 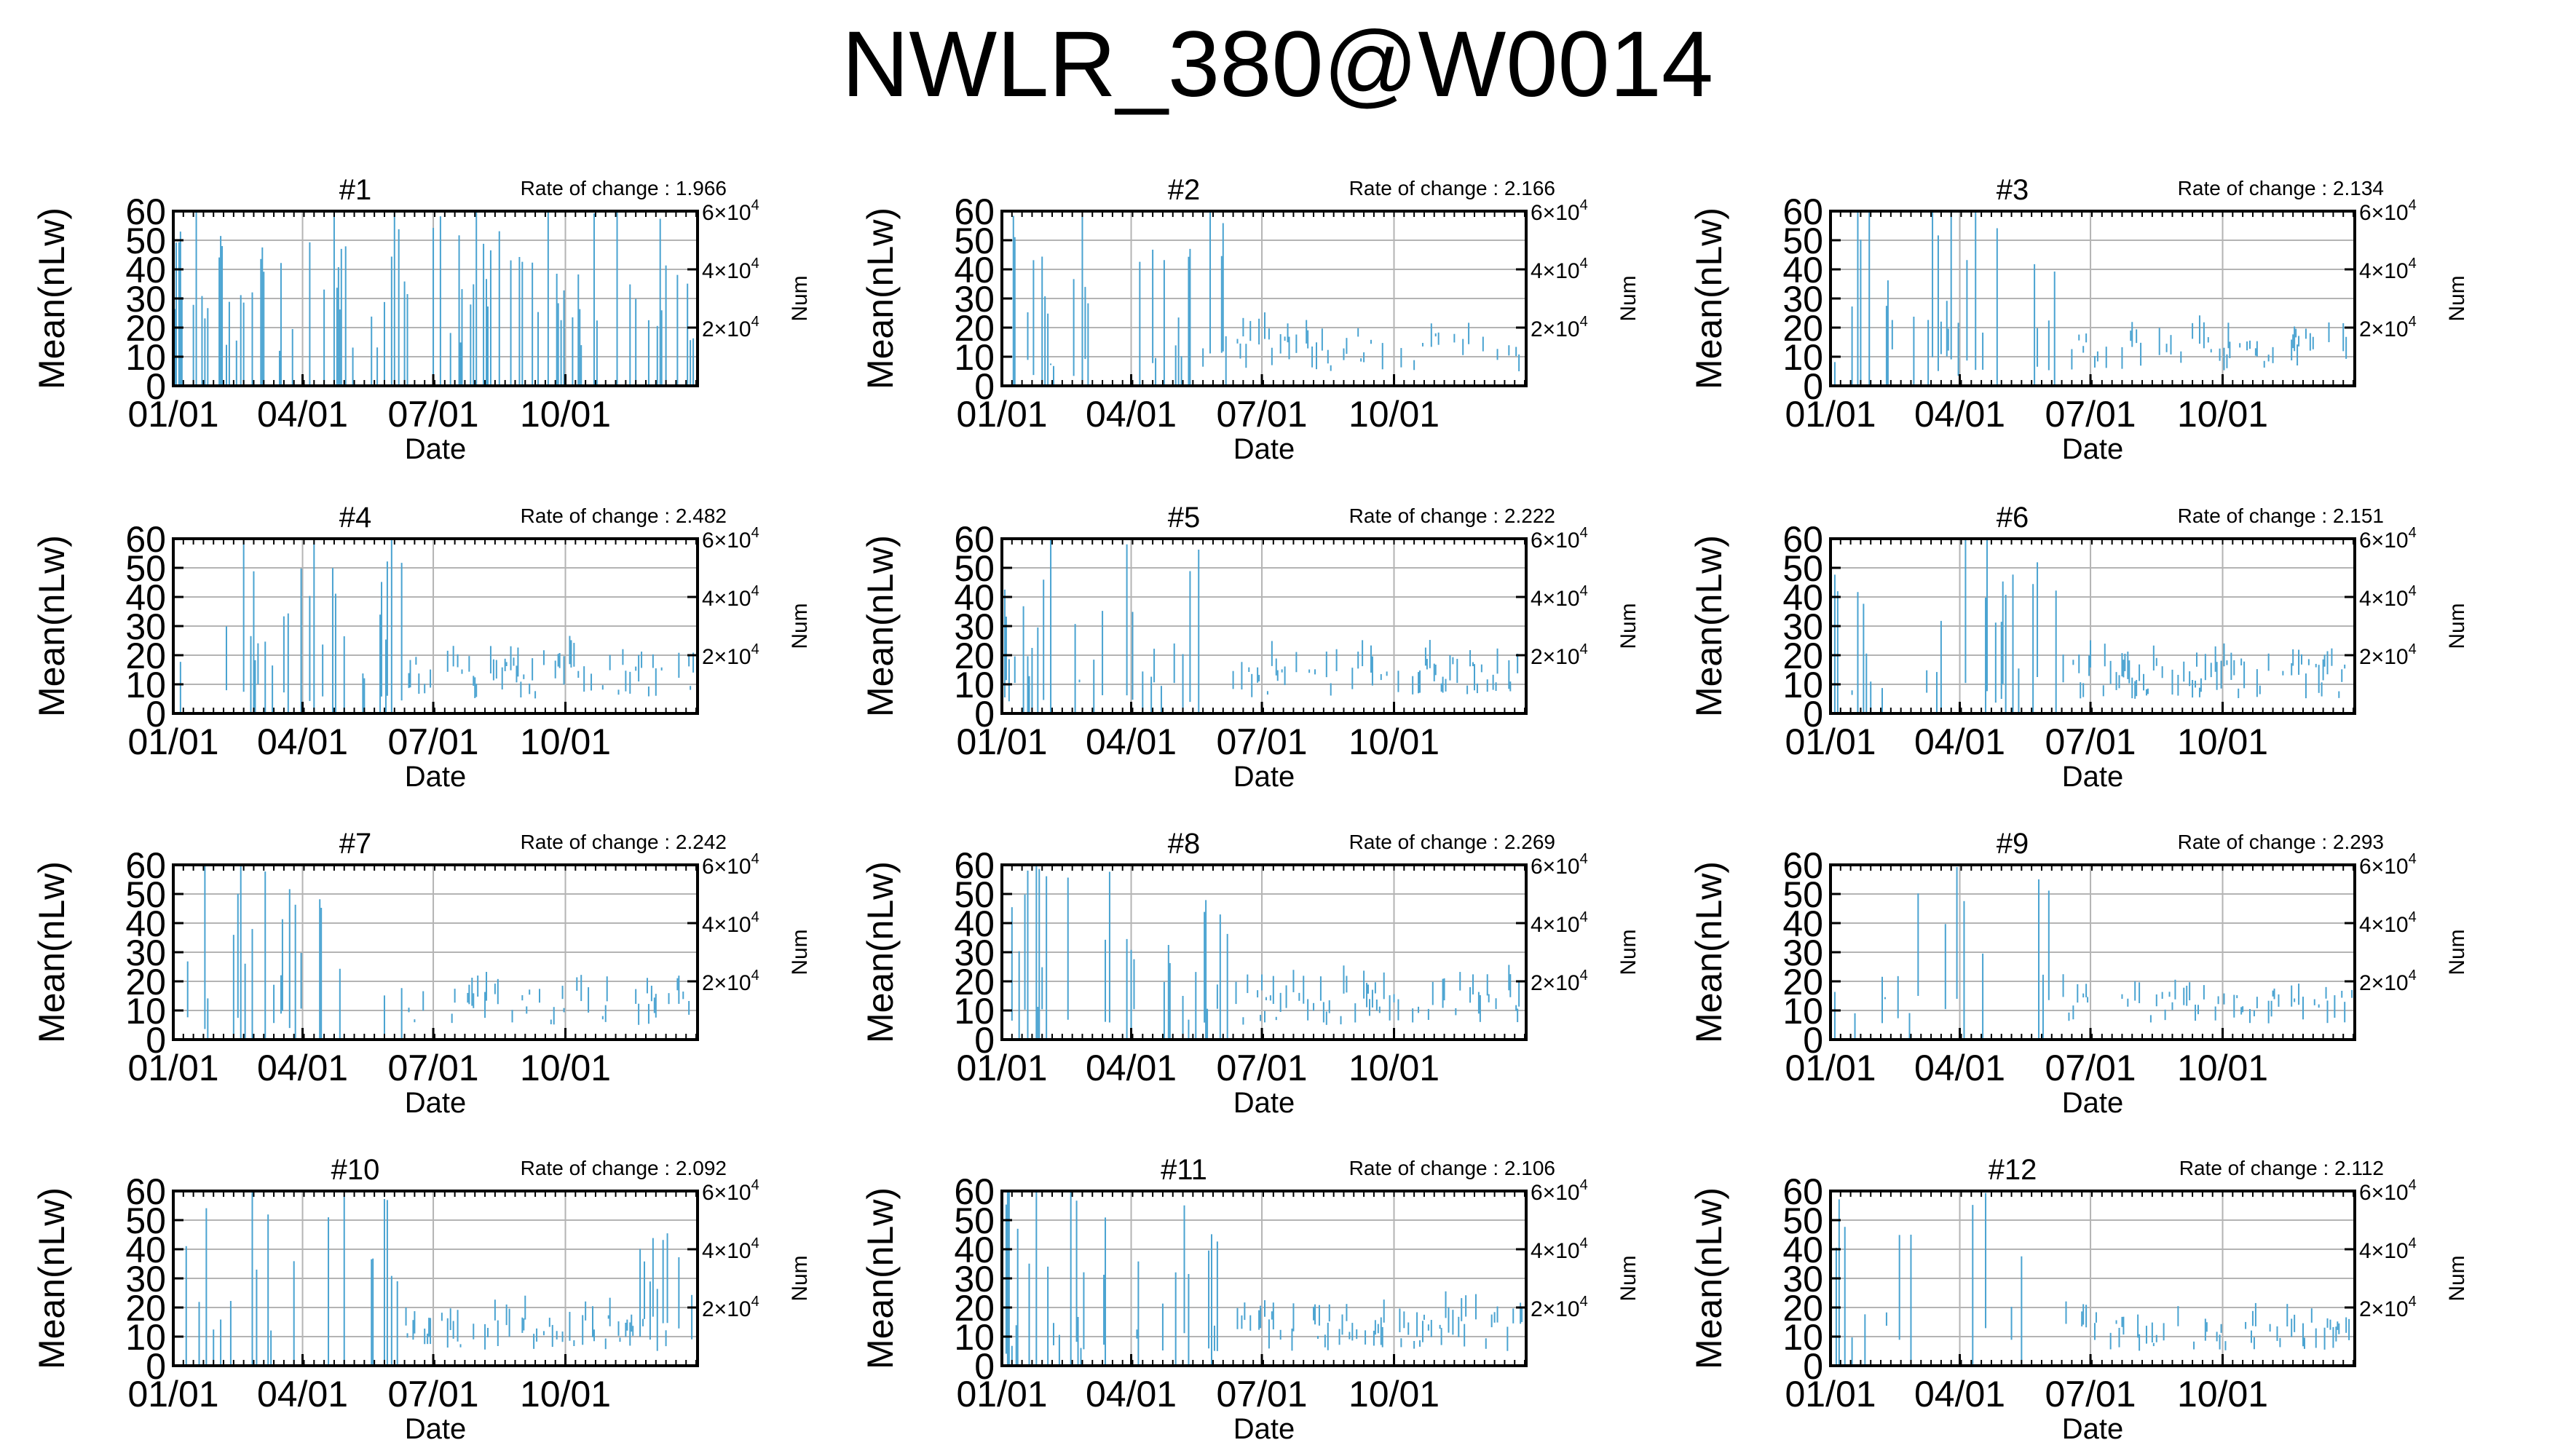 I want to click on panel-title: #4, so click(x=355, y=518).